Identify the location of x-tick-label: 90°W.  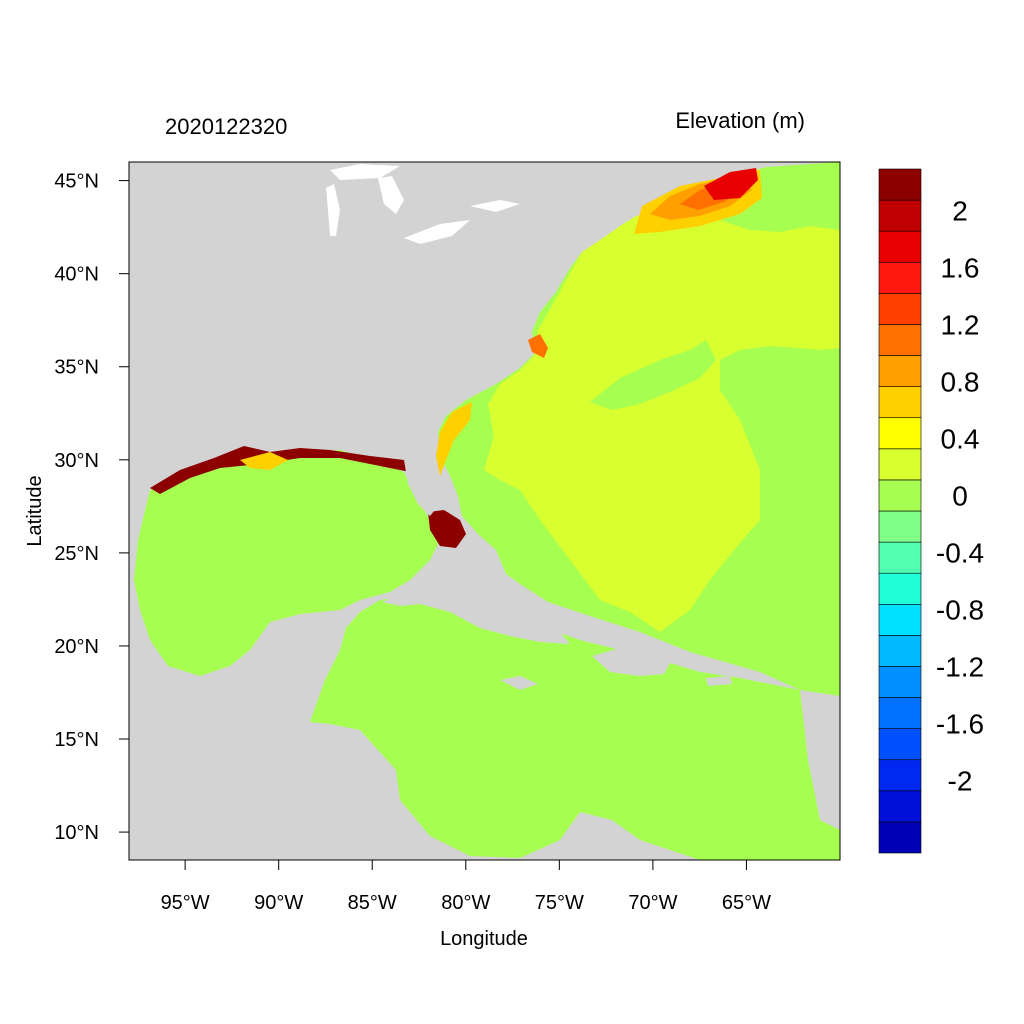
(278, 903).